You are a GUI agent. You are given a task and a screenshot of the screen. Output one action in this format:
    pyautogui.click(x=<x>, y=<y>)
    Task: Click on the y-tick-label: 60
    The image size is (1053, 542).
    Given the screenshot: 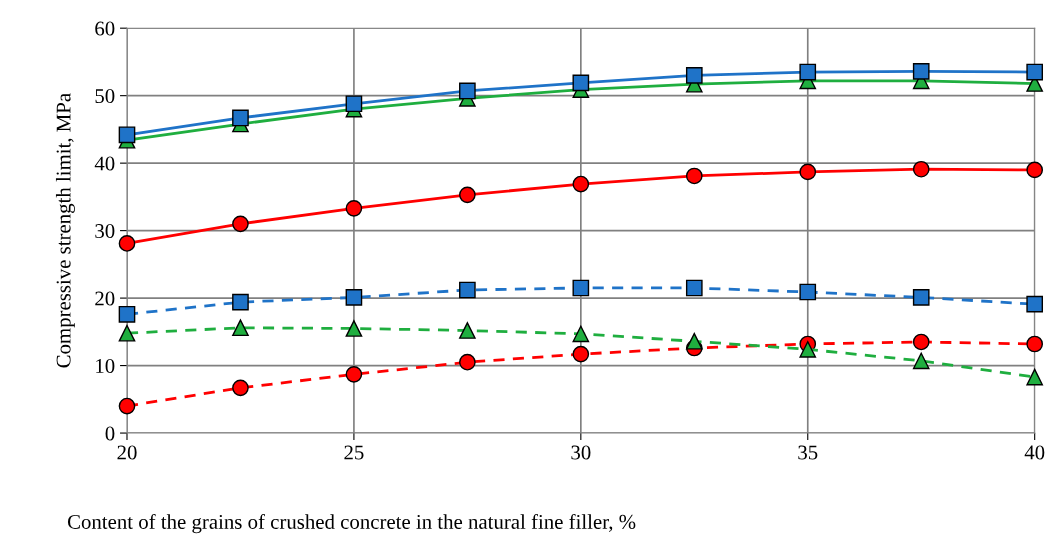 What is the action you would take?
    pyautogui.click(x=105, y=28)
    